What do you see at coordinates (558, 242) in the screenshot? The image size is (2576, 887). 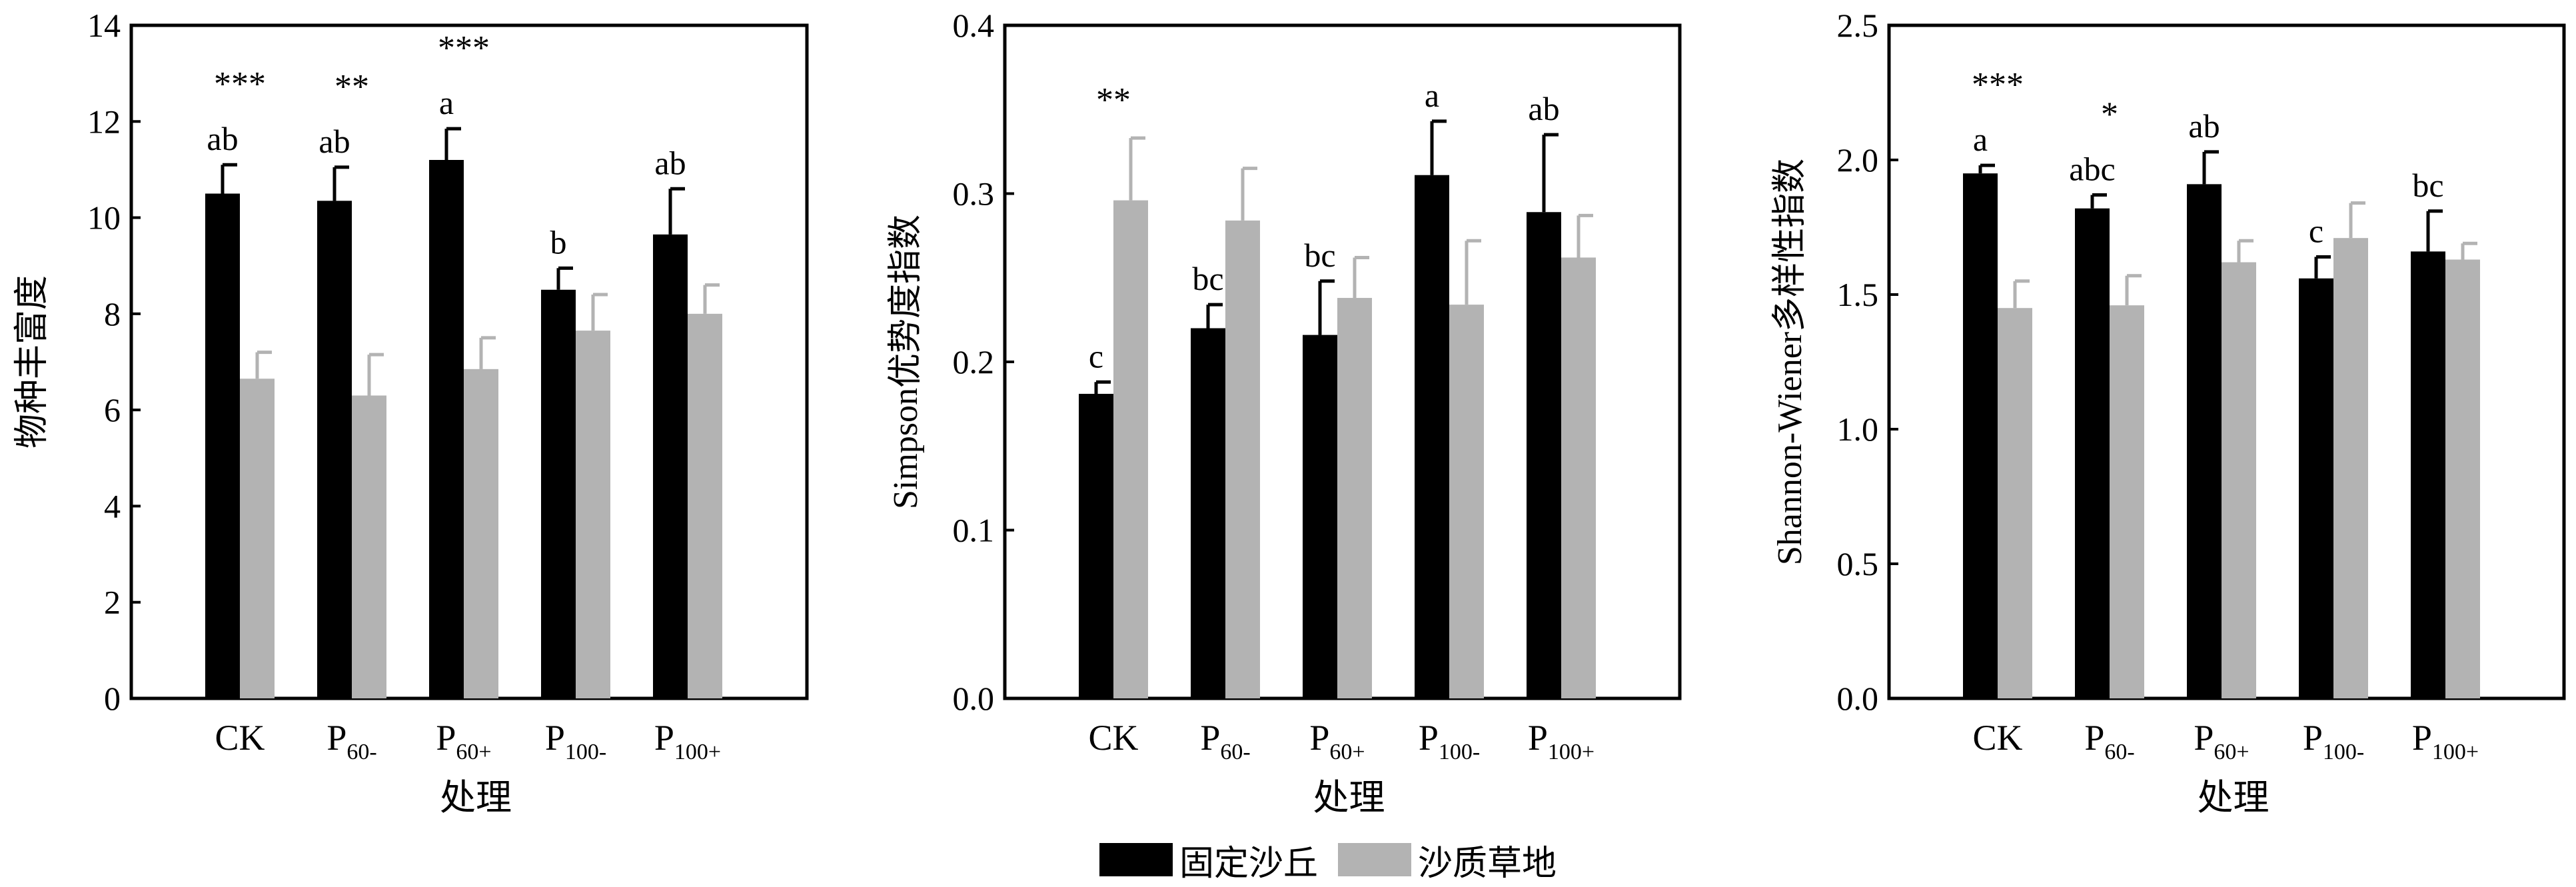 I see `significance-letter: b` at bounding box center [558, 242].